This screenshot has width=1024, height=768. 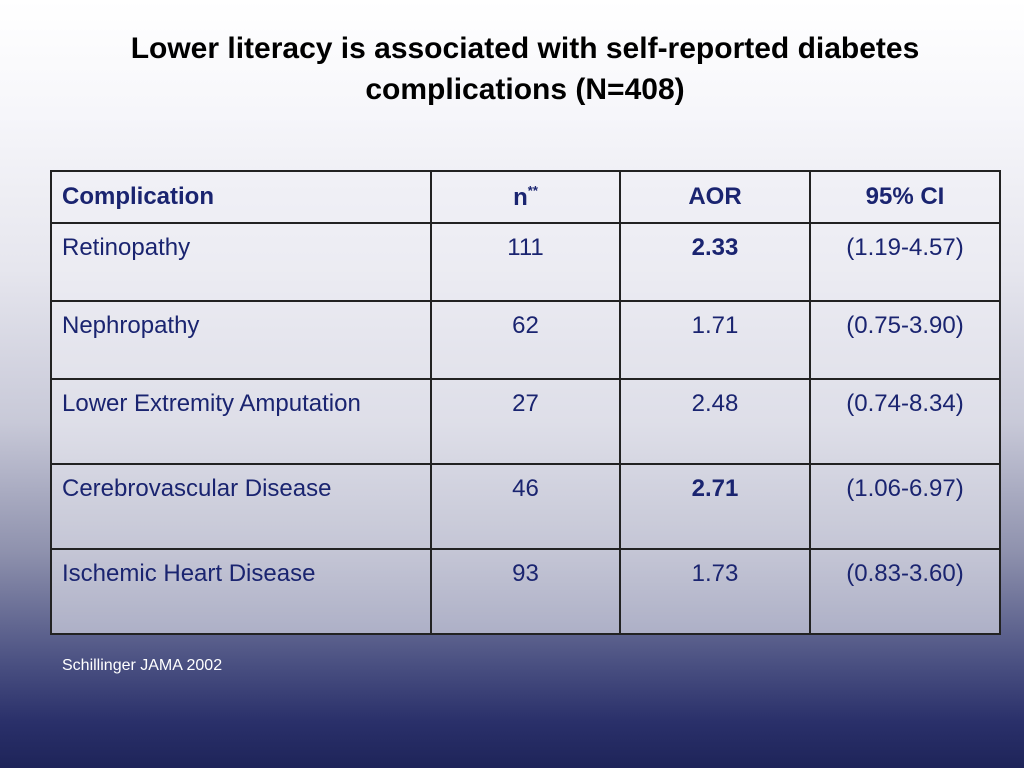 I want to click on cell-ci: (0.74-8.34), so click(x=905, y=421).